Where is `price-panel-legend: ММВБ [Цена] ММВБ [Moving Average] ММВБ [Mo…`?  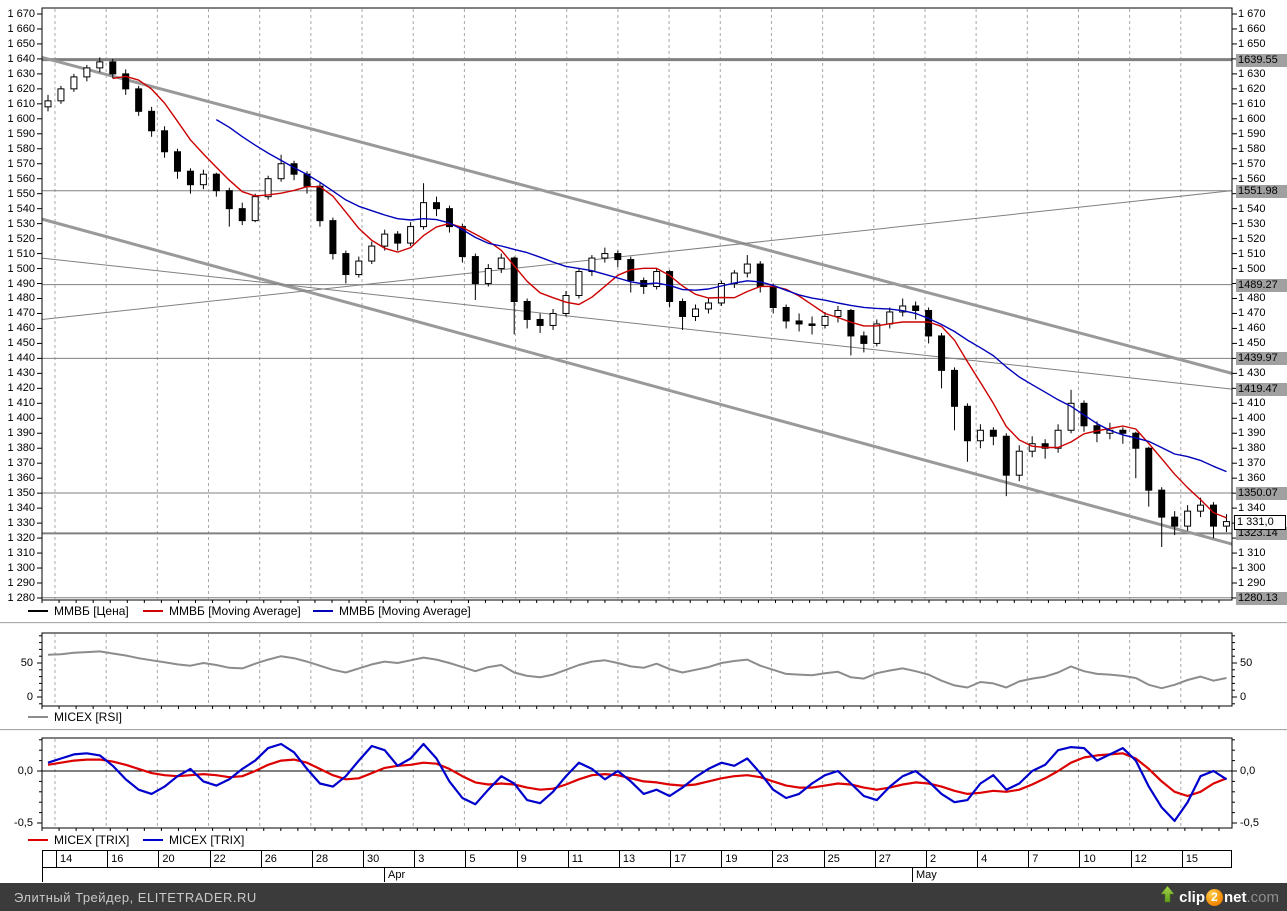
price-panel-legend: ММВБ [Цена] ММВБ [Moving Average] ММВБ [Mo… is located at coordinates (616, 611).